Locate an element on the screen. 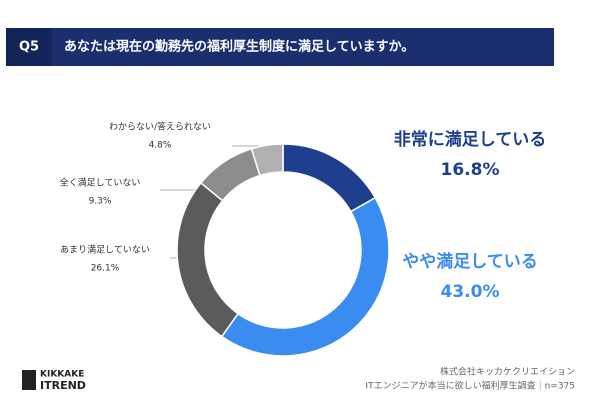 Image resolution: width=600 pixels, height=416 pixels. category-label: 全く満足していない is located at coordinates (100, 183).